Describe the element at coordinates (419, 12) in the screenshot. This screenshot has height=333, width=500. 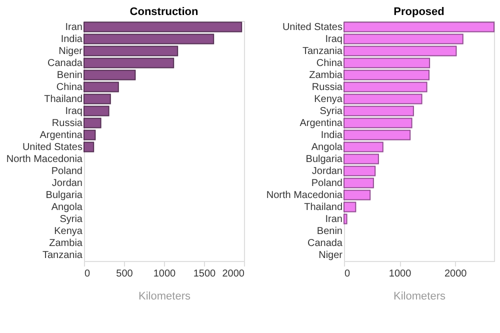
I see `chart-title: Proposed` at that location.